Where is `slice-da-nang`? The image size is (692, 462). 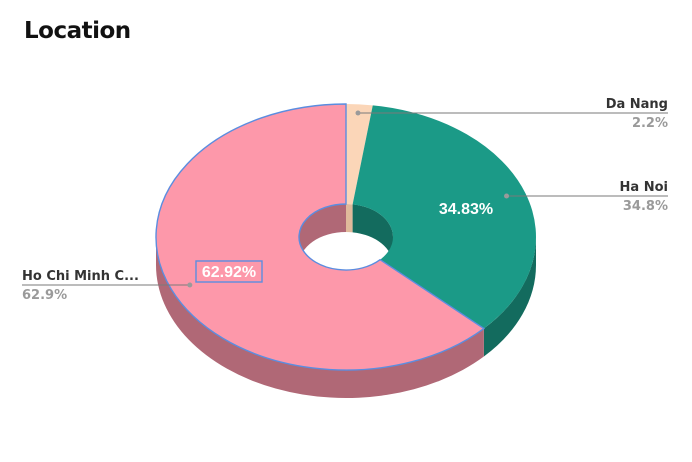
slice-da-nang is located at coordinates (359, 154).